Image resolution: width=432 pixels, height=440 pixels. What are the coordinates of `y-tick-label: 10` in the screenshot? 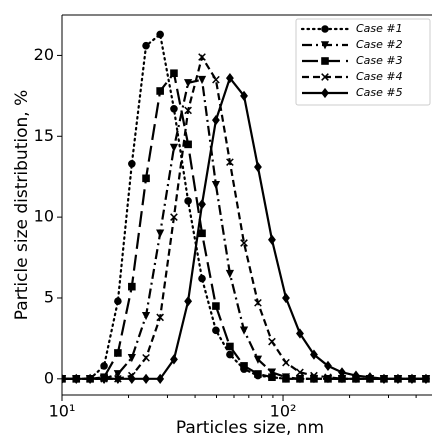 It's located at (44, 216).